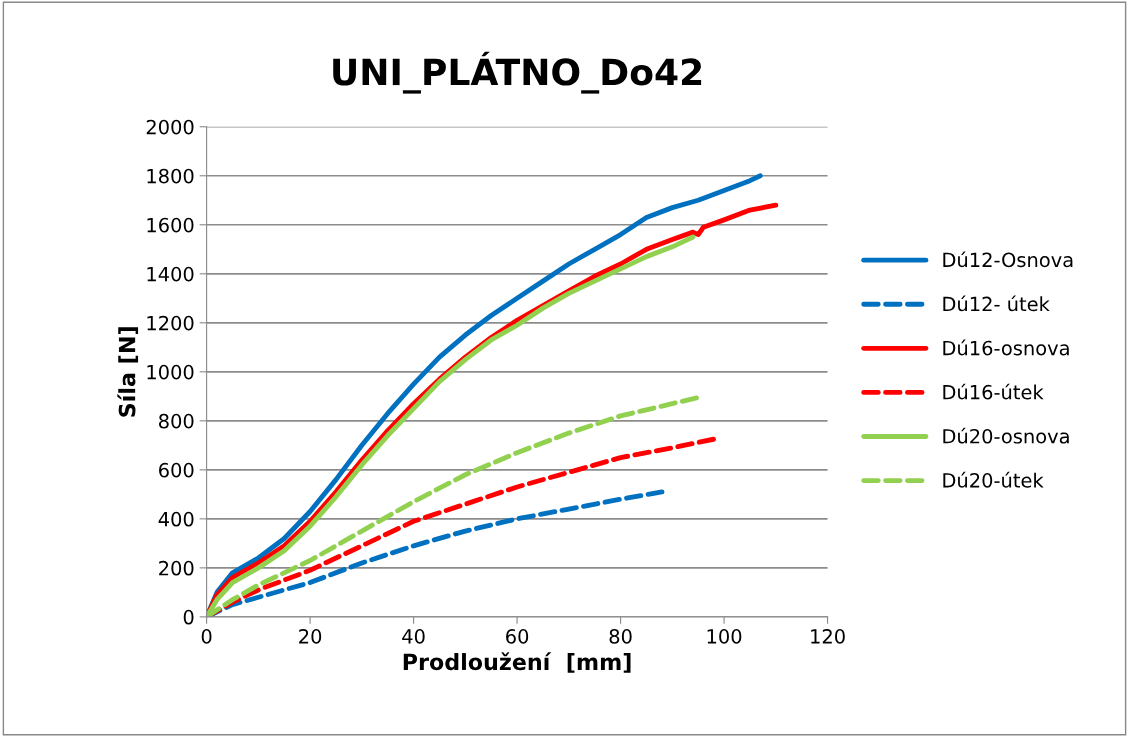 This screenshot has width=1129, height=737. I want to click on y-tick-label: 2000, so click(170, 127).